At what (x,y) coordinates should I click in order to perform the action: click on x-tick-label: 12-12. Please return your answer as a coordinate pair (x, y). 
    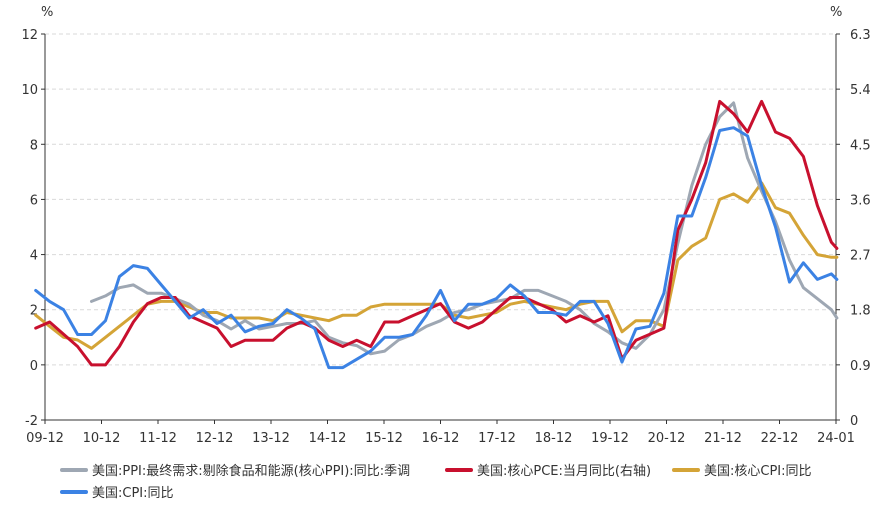
    Looking at the image, I should click on (215, 438).